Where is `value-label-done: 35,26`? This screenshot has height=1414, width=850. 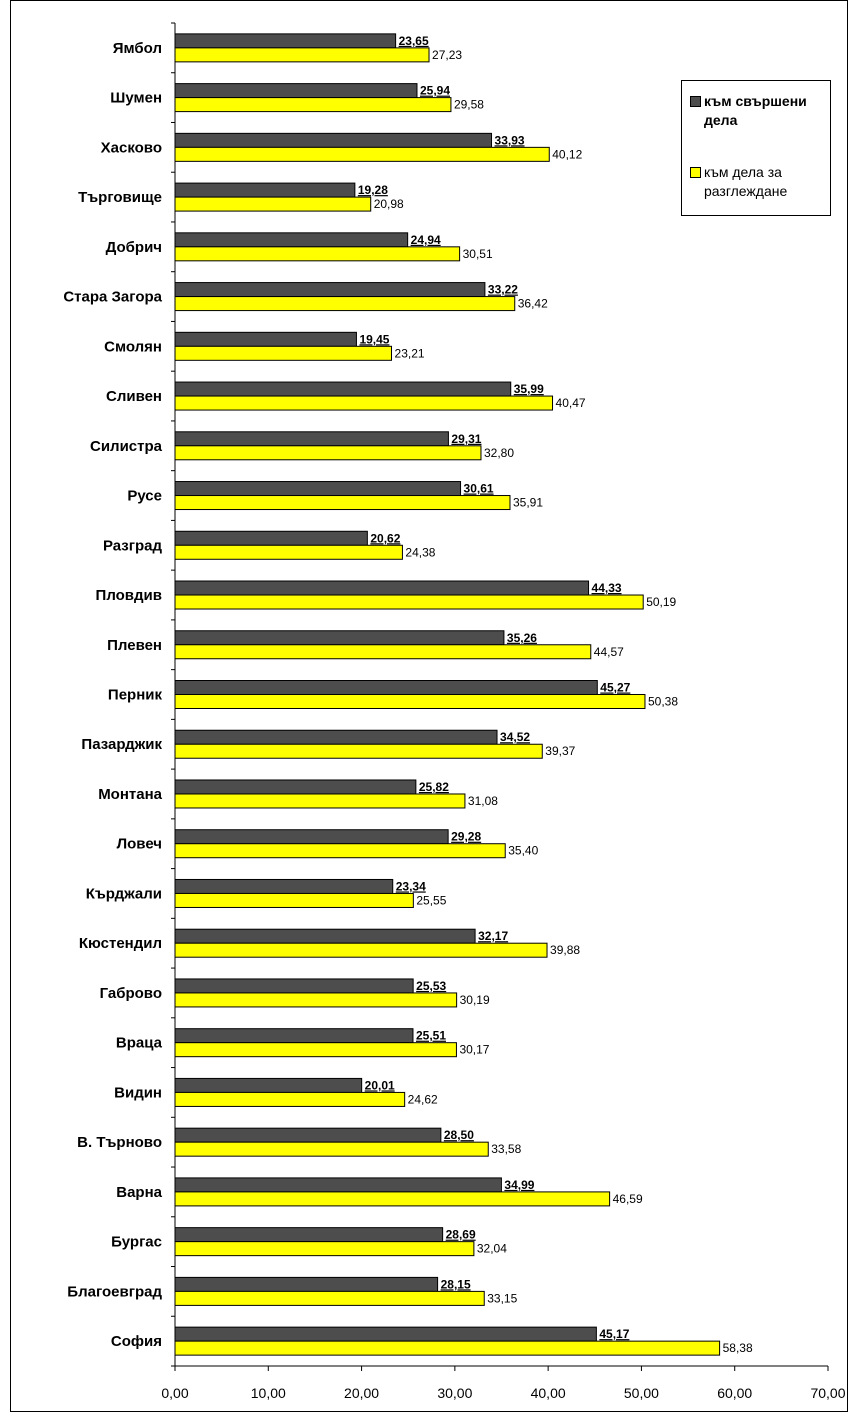 value-label-done: 35,26 is located at coordinates (522, 638).